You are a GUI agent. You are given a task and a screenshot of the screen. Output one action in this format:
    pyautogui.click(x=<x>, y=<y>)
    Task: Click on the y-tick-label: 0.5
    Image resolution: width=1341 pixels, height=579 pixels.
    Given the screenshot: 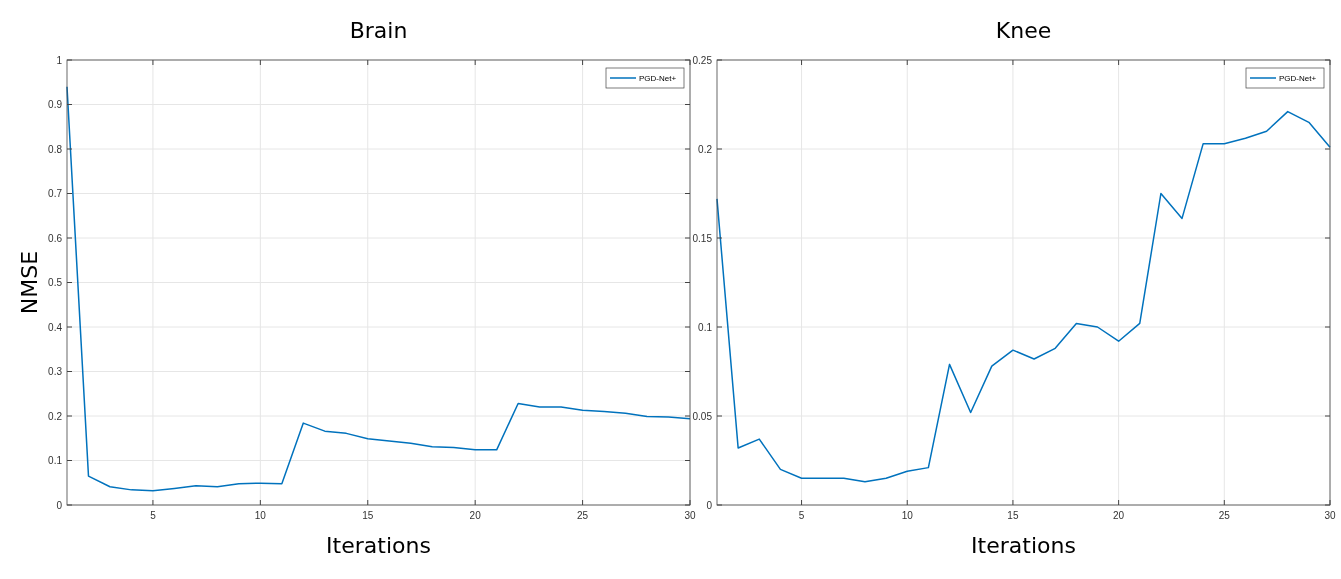 What is the action you would take?
    pyautogui.click(x=55, y=282)
    